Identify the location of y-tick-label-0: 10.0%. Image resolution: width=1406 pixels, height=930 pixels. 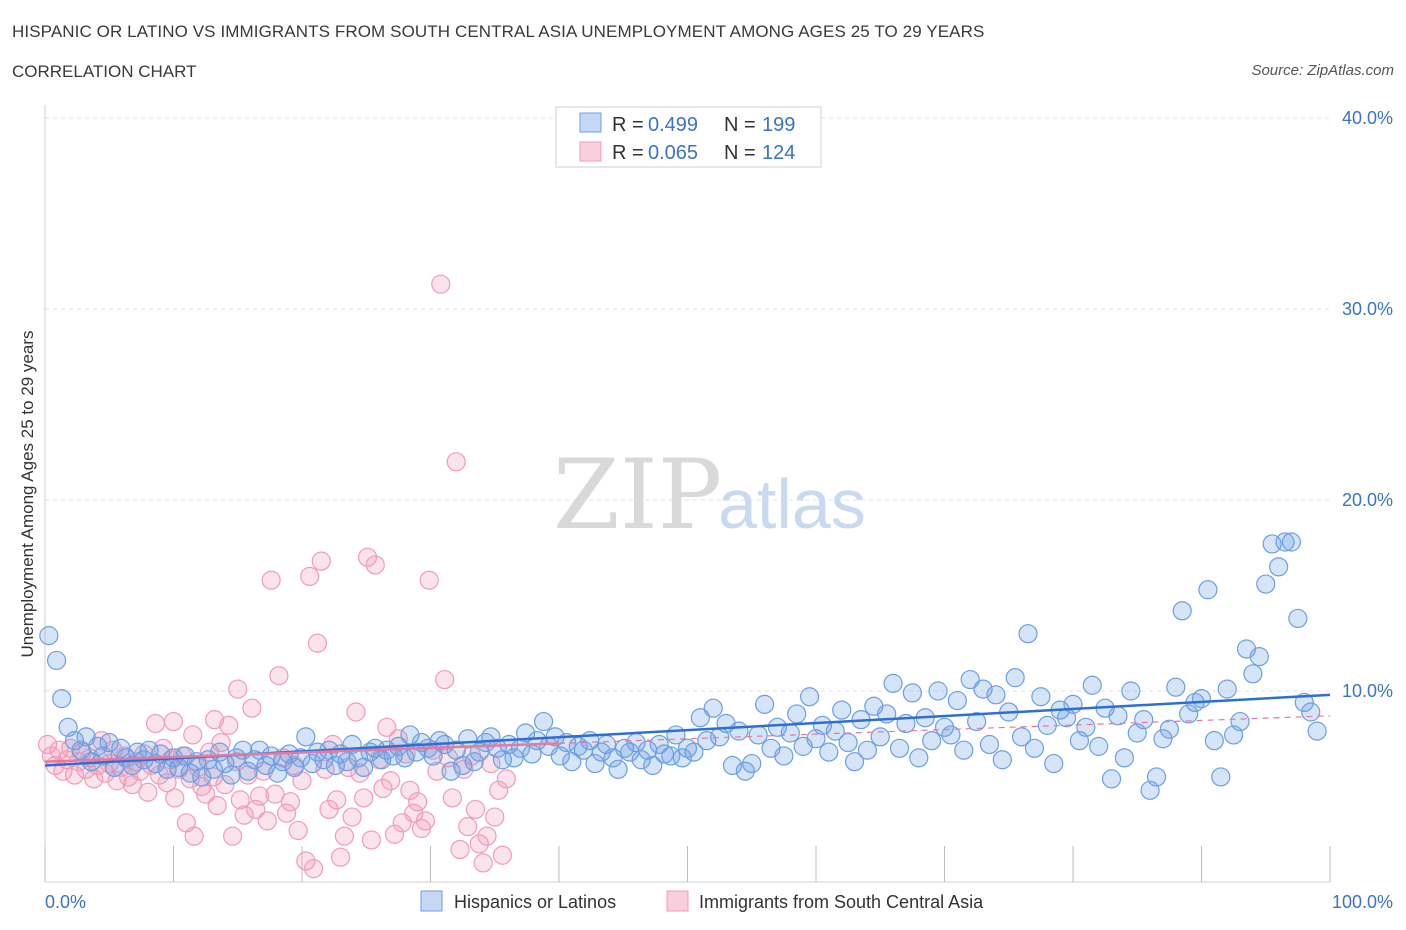
(1367, 691).